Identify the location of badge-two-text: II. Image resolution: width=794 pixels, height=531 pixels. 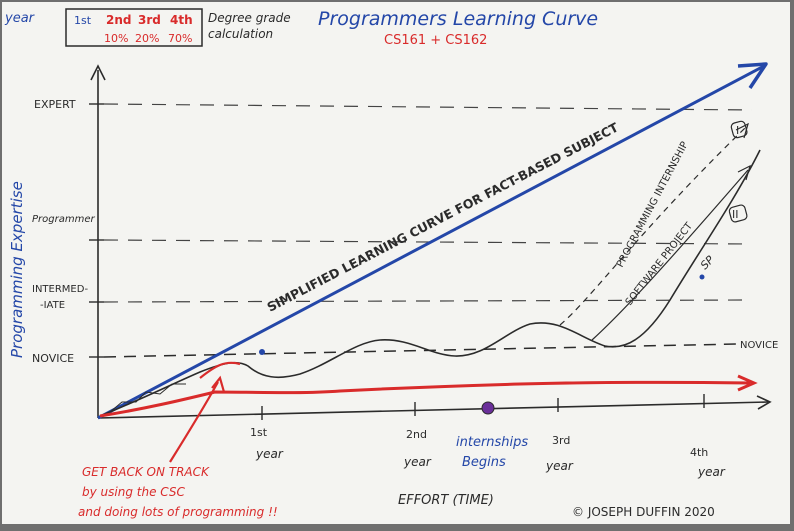
(735, 214).